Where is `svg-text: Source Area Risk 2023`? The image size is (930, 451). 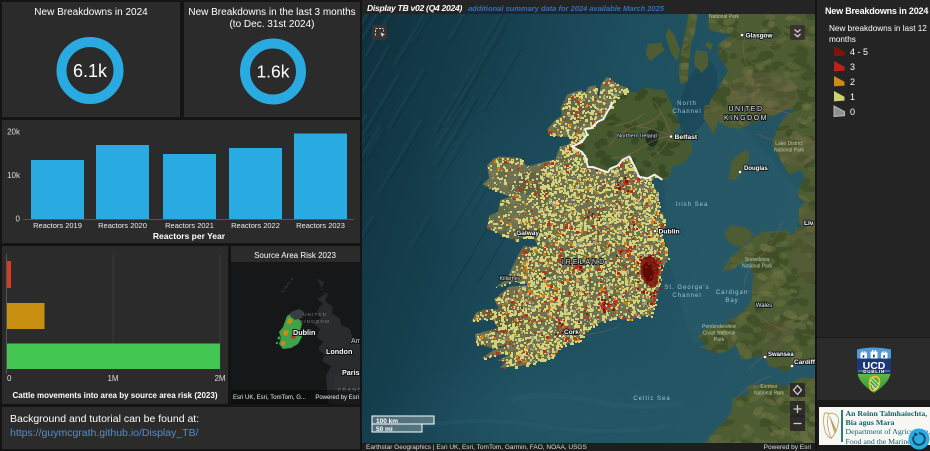
svg-text: Source Area Risk 2023 is located at coordinates (295, 255).